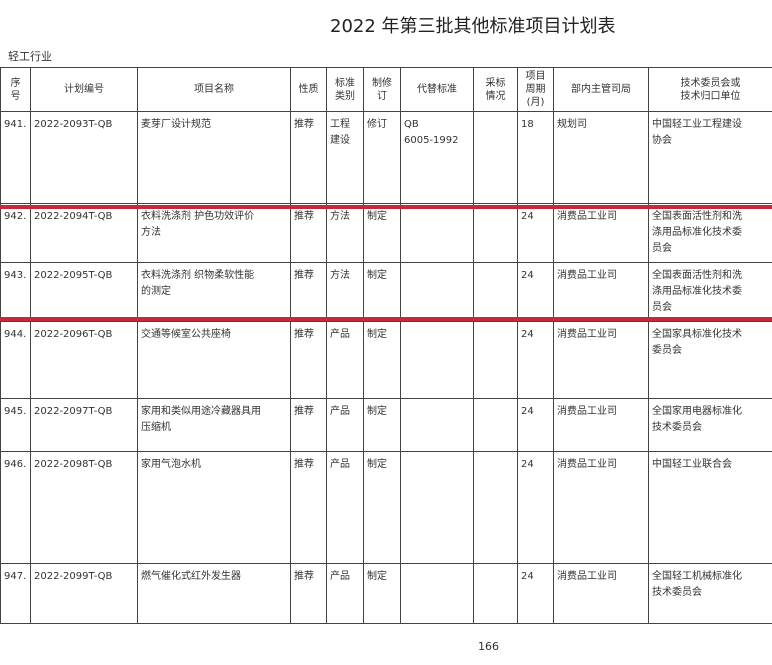 This screenshot has width=772, height=665. I want to click on cell: 2022-2095T-QB, so click(84, 292).